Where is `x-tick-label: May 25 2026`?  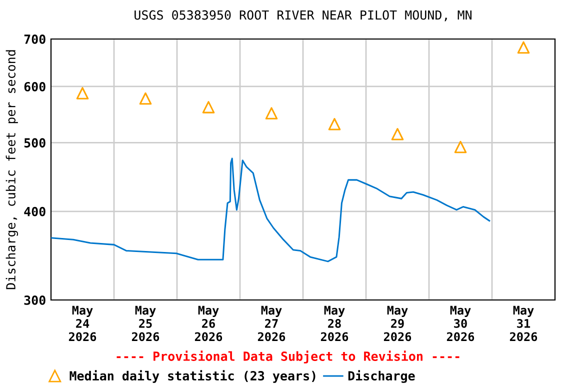 x-tick-label: May 25 2026 is located at coordinates (146, 324).